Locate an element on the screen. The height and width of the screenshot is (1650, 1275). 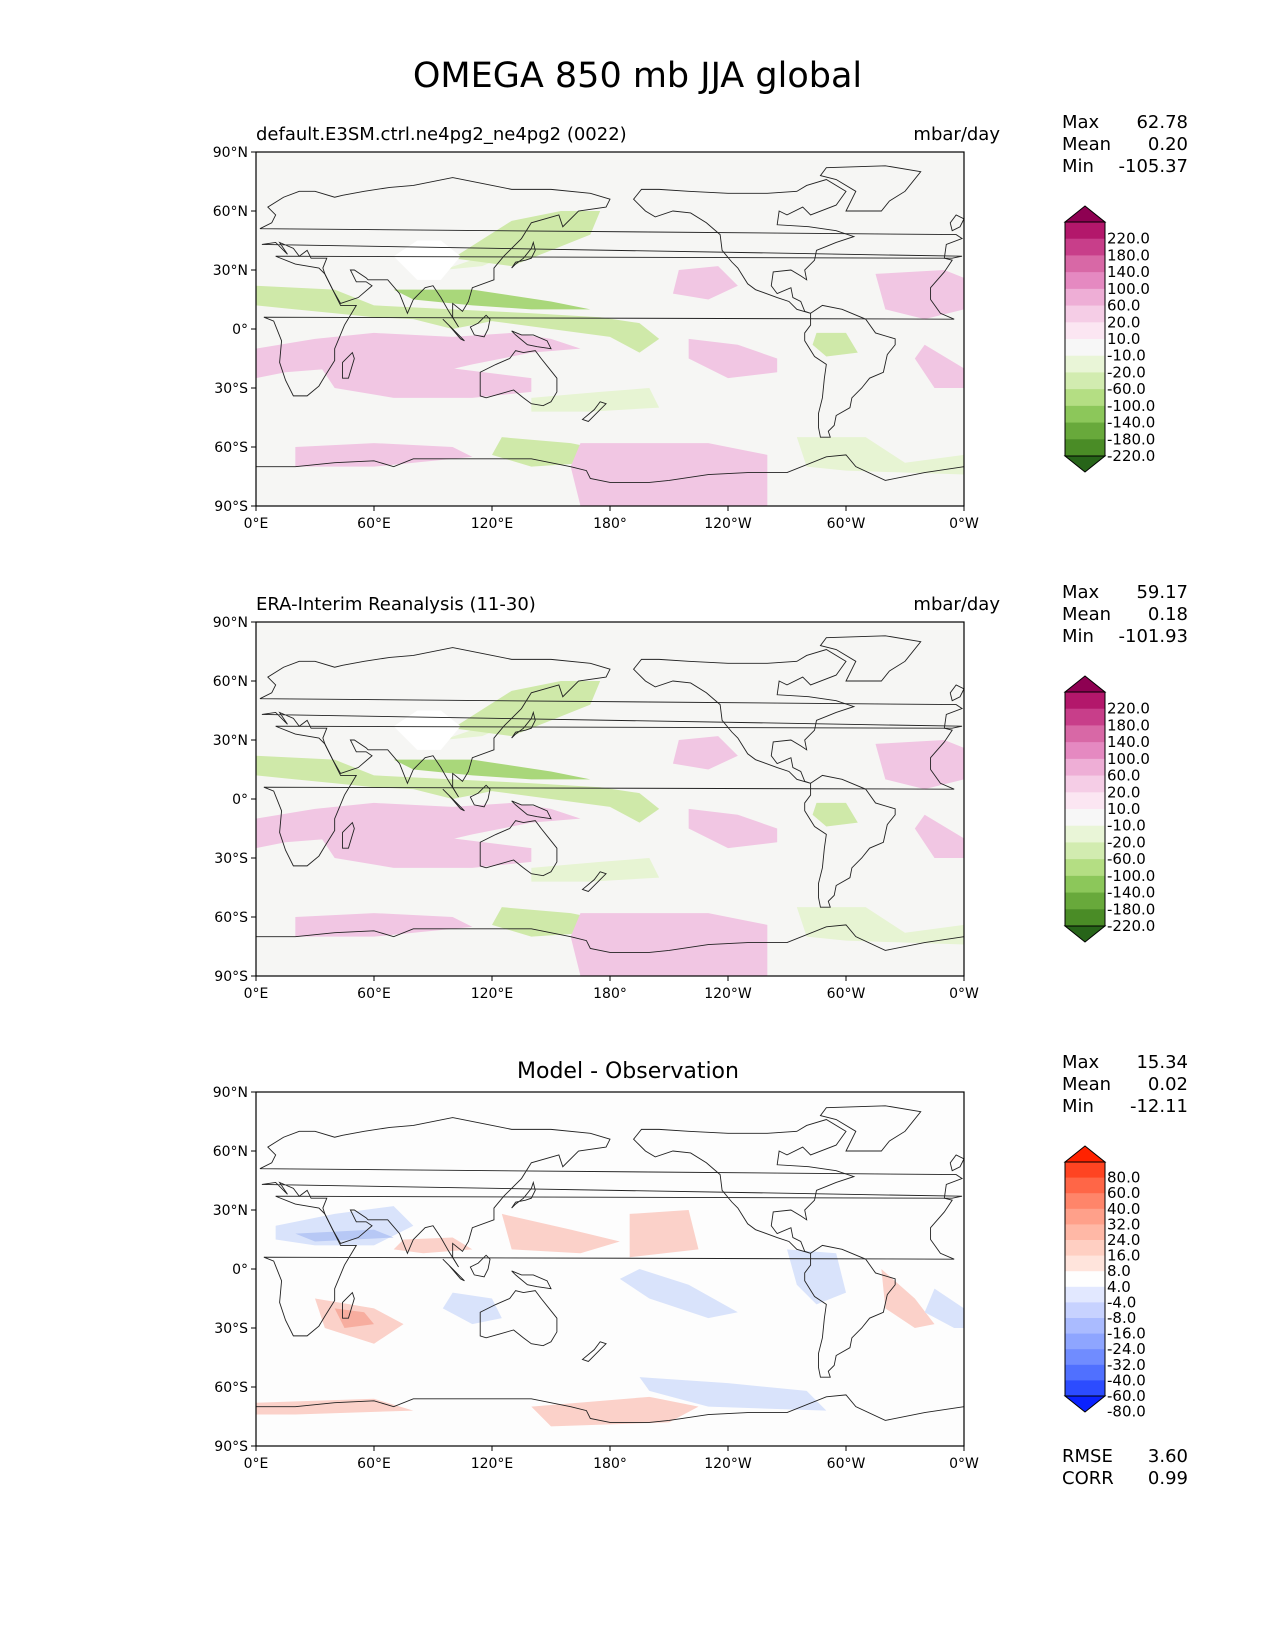
colorbar-extend-top is located at coordinates (1085, 684).